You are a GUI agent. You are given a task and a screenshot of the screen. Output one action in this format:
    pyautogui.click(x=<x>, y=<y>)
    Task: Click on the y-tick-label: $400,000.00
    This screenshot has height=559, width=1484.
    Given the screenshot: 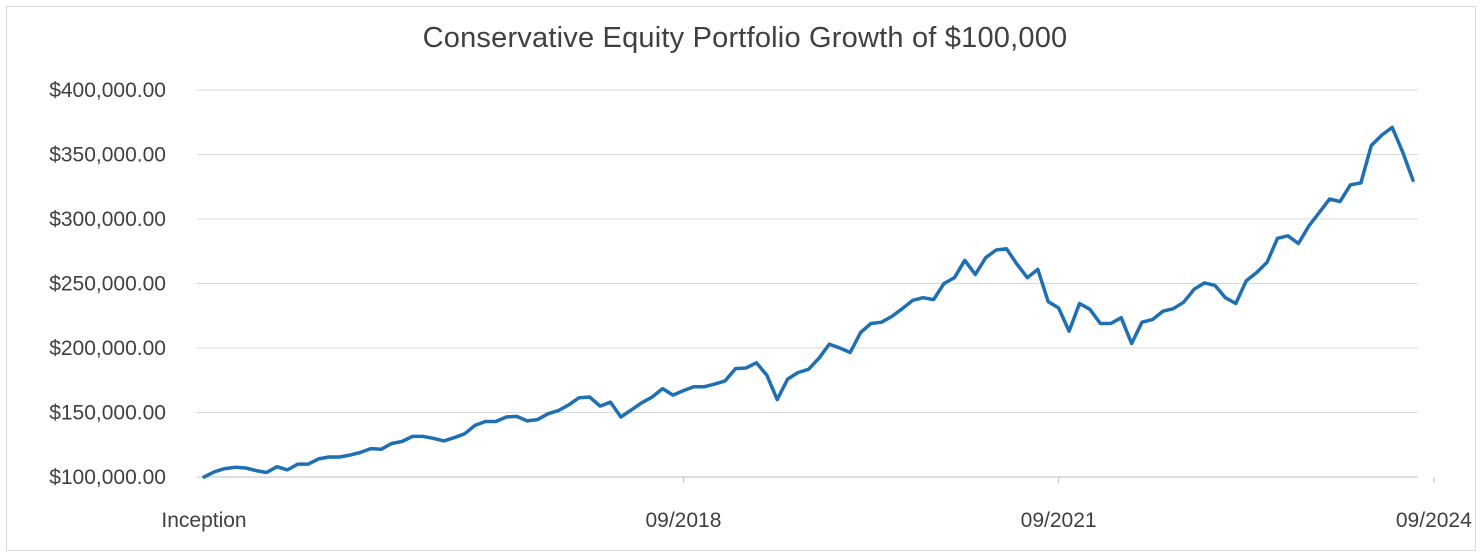 What is the action you would take?
    pyautogui.click(x=107, y=90)
    